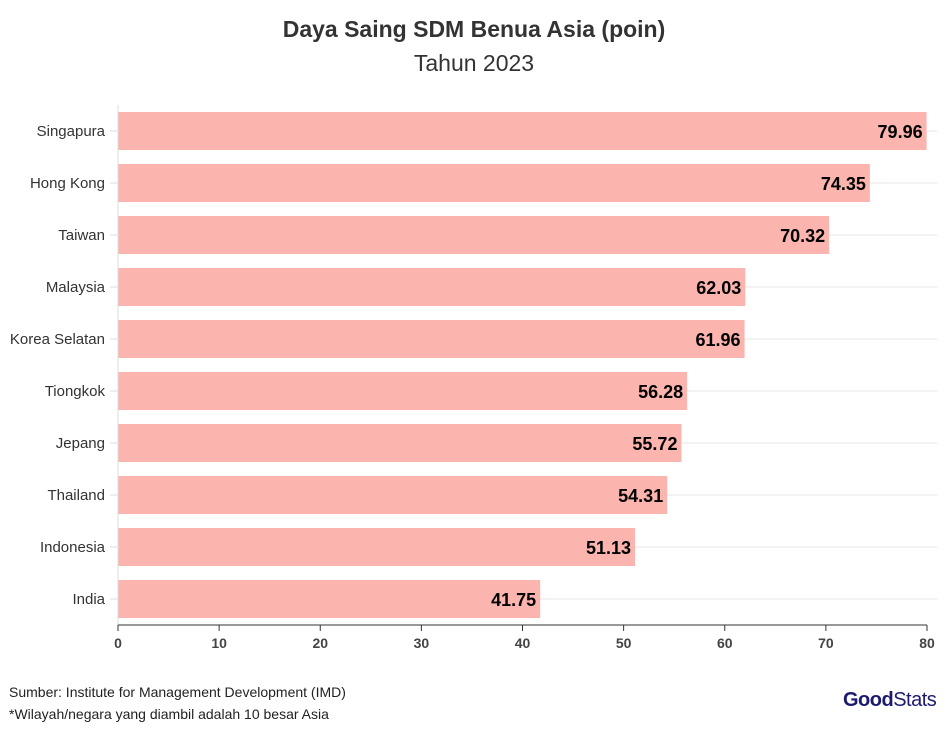 Image resolution: width=948 pixels, height=730 pixels. I want to click on value-label: 55.72, so click(654, 444).